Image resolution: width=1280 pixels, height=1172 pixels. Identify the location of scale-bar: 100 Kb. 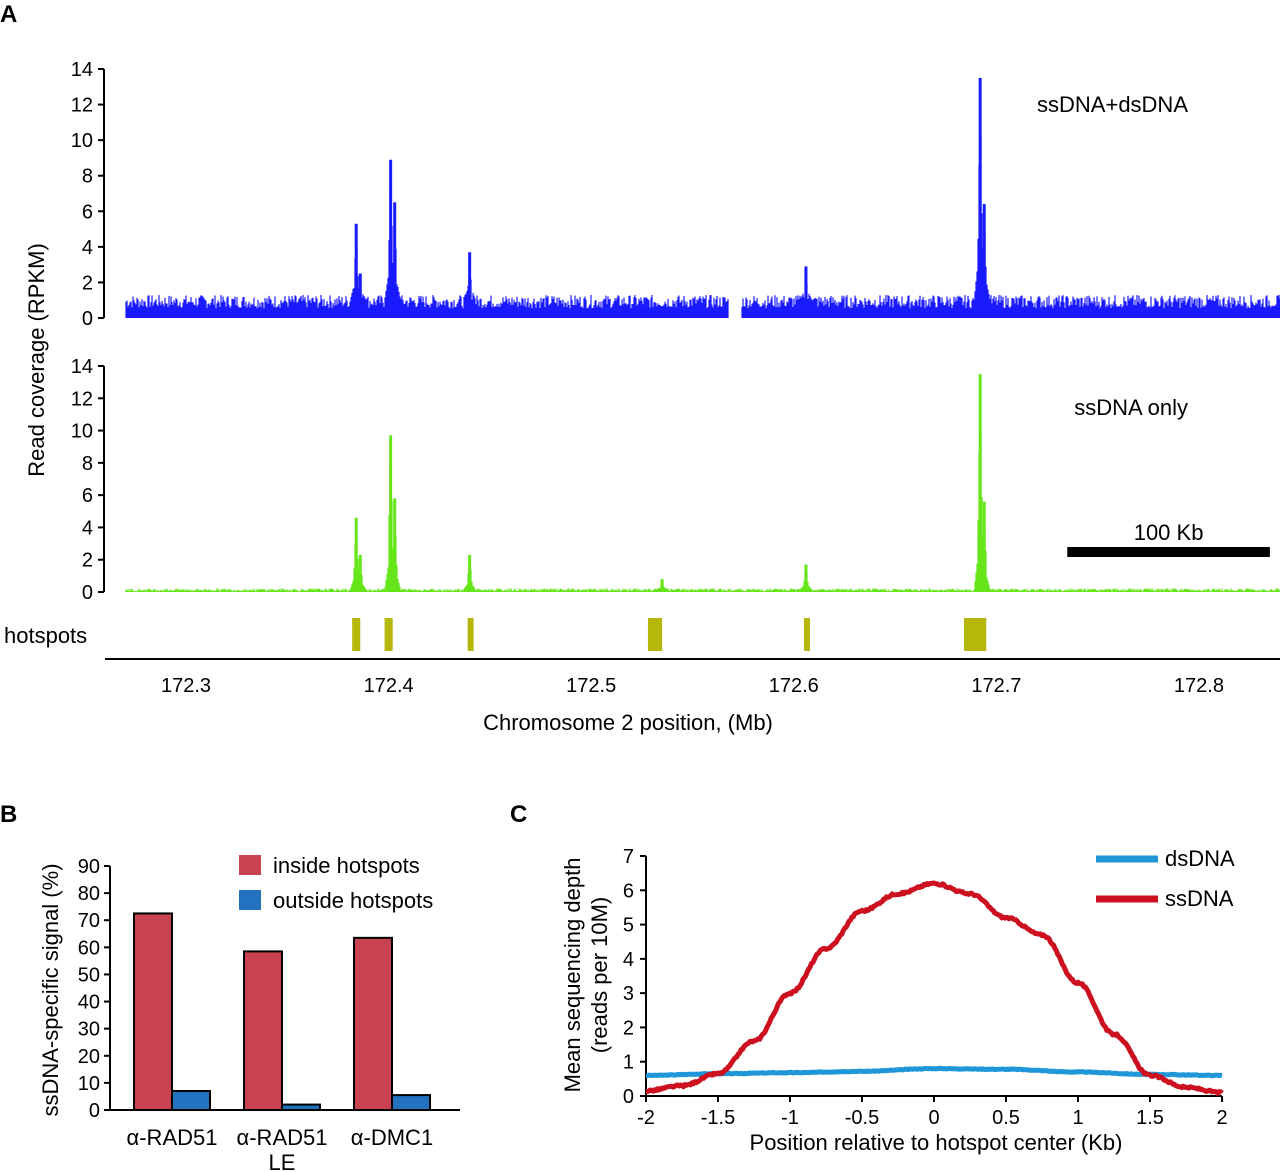
(1168, 538).